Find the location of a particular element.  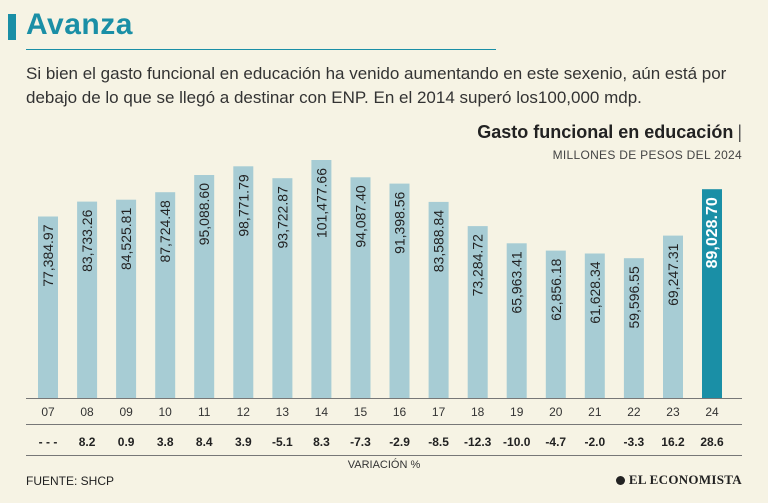

value-label-21: 61,628.34 is located at coordinates (595, 292).